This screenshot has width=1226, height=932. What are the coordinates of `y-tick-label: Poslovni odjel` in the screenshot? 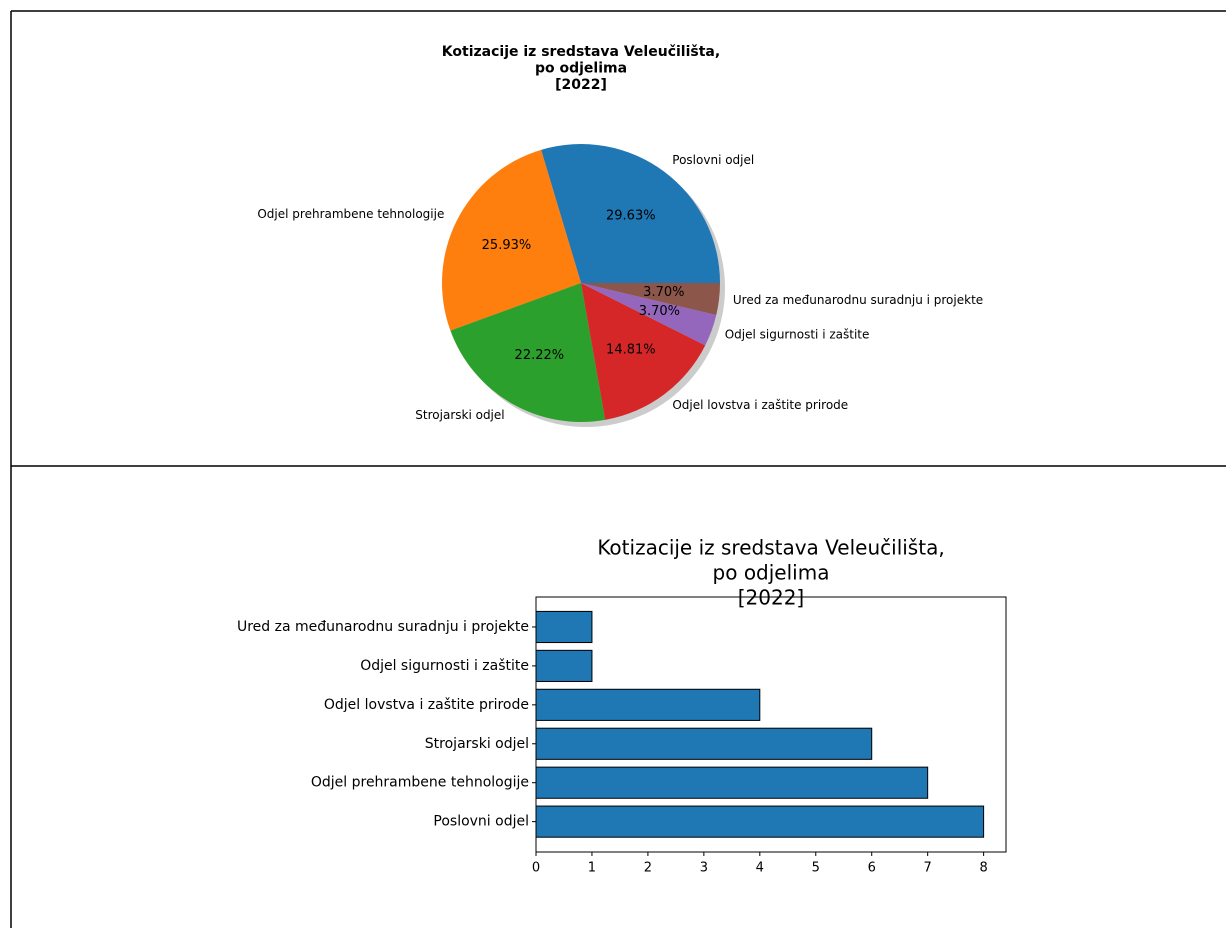 It's located at (481, 822).